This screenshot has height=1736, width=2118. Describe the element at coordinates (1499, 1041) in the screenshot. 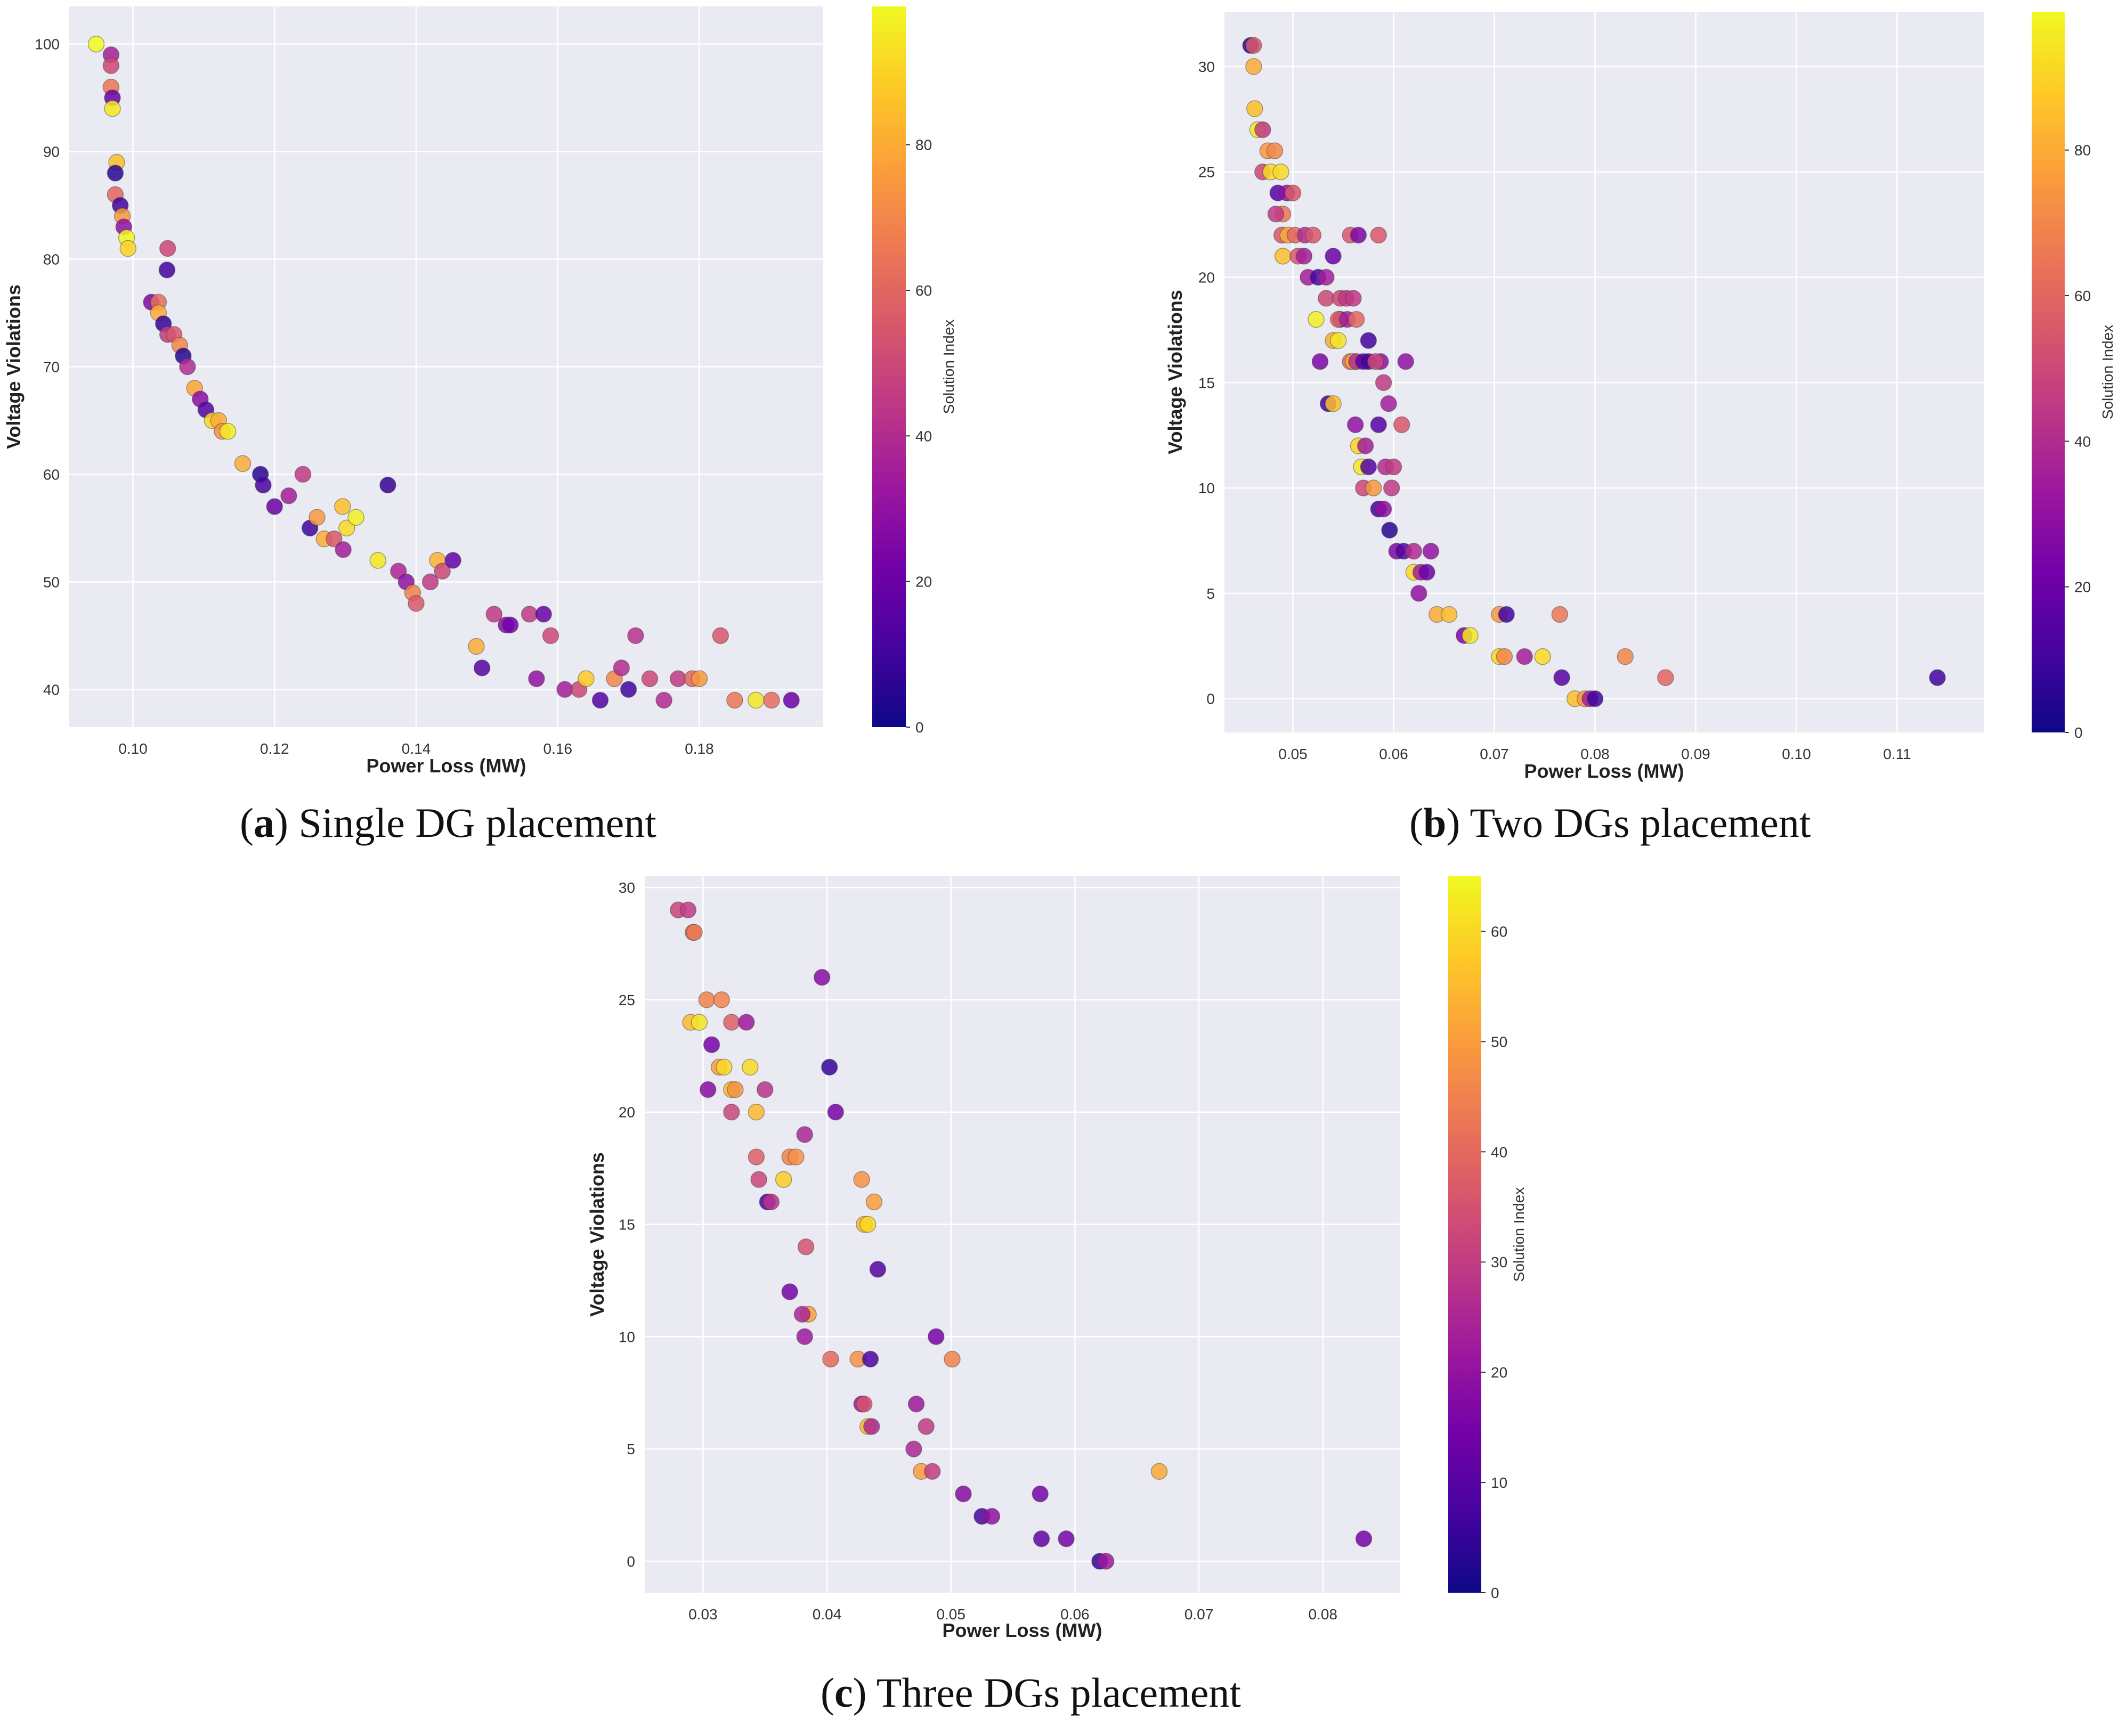

I see `colorbar-tick-label: 50` at that location.